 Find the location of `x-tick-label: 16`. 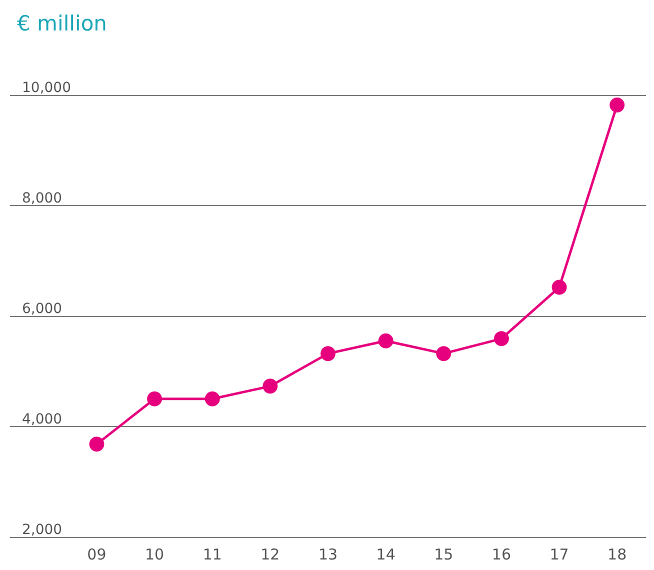

x-tick-label: 16 is located at coordinates (501, 555).